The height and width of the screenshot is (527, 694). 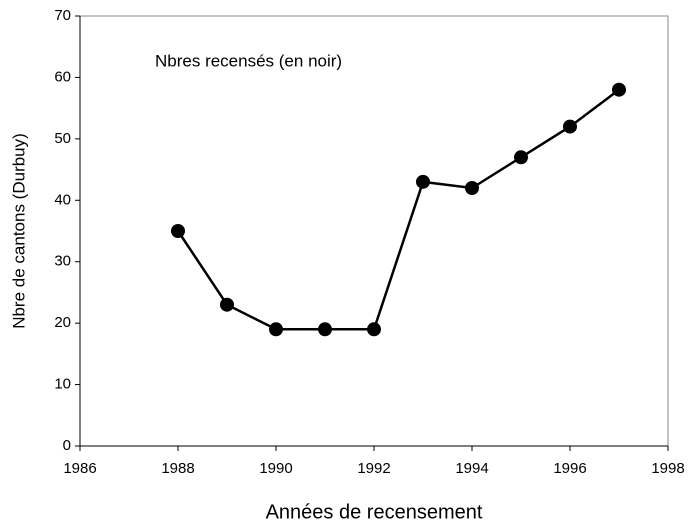 What do you see at coordinates (569, 468) in the screenshot?
I see `x-tick-label: 1996` at bounding box center [569, 468].